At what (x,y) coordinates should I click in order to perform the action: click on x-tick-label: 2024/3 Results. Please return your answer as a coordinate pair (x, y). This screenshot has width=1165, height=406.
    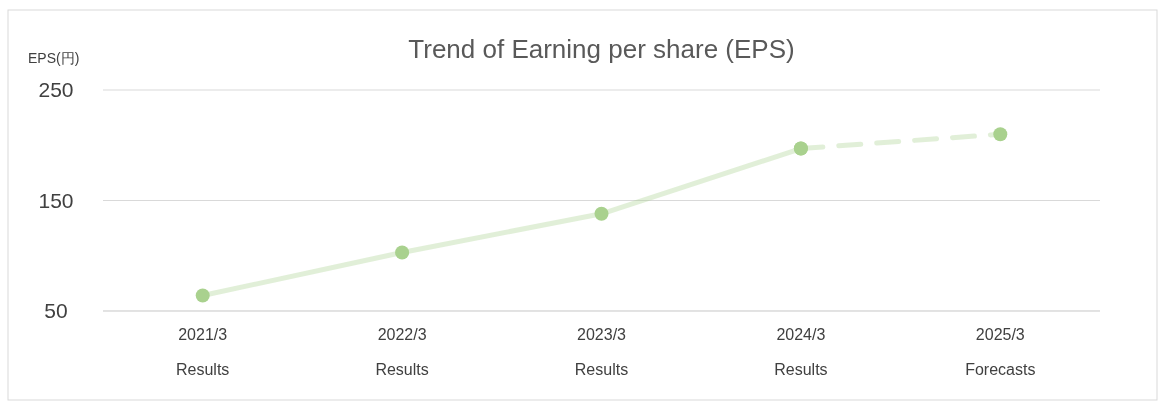
    Looking at the image, I should click on (801, 352).